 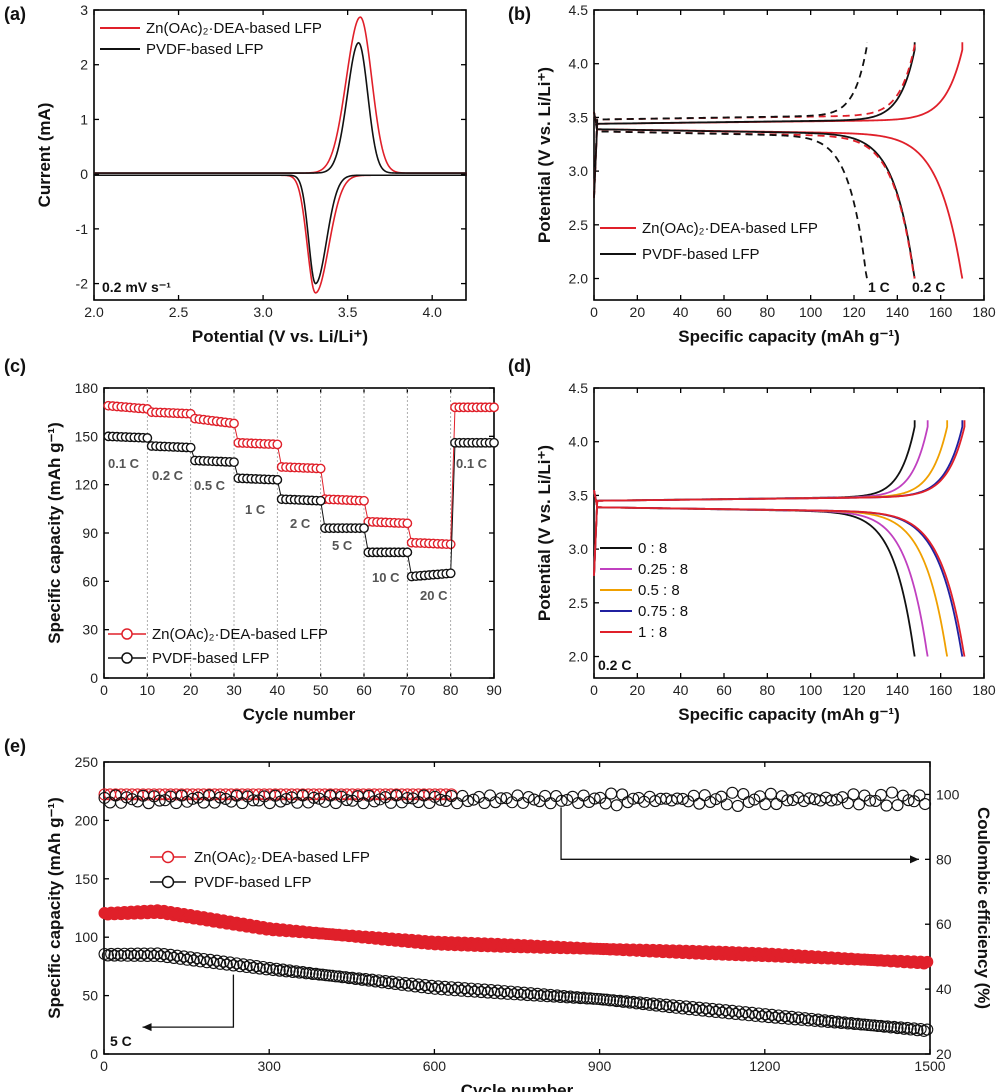 I want to click on y2-tick-label: 20, so click(x=944, y=1054).